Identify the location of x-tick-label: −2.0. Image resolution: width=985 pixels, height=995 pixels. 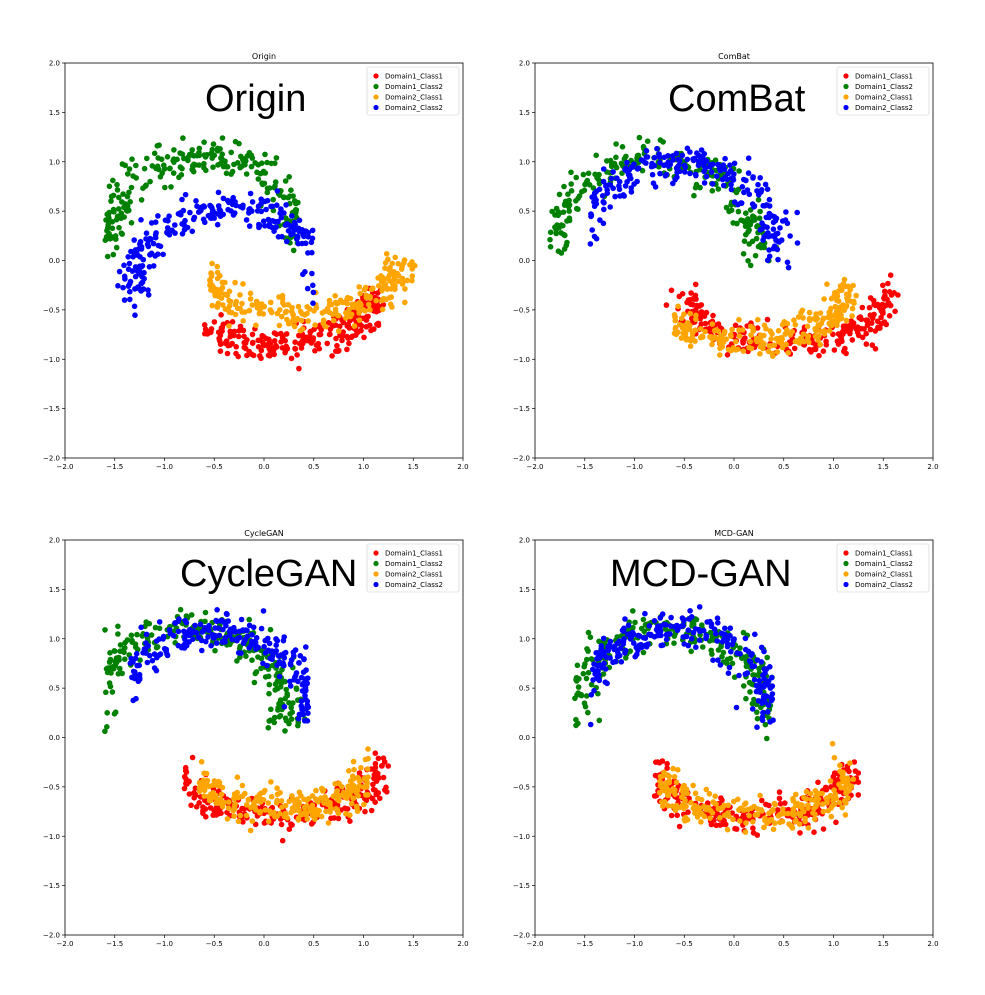
(65, 467).